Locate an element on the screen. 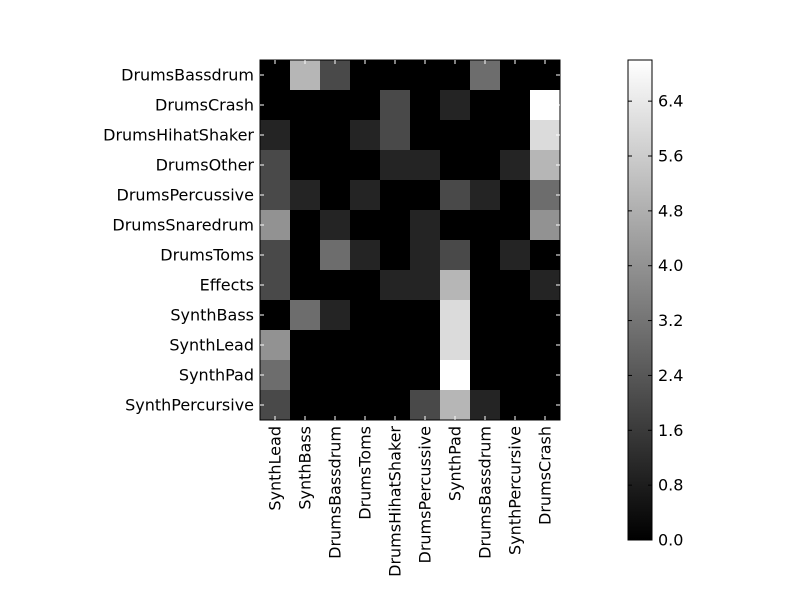 Image resolution: width=800 pixels, height=600 pixels. column-label: DrumsBassdrum is located at coordinates (335, 492).